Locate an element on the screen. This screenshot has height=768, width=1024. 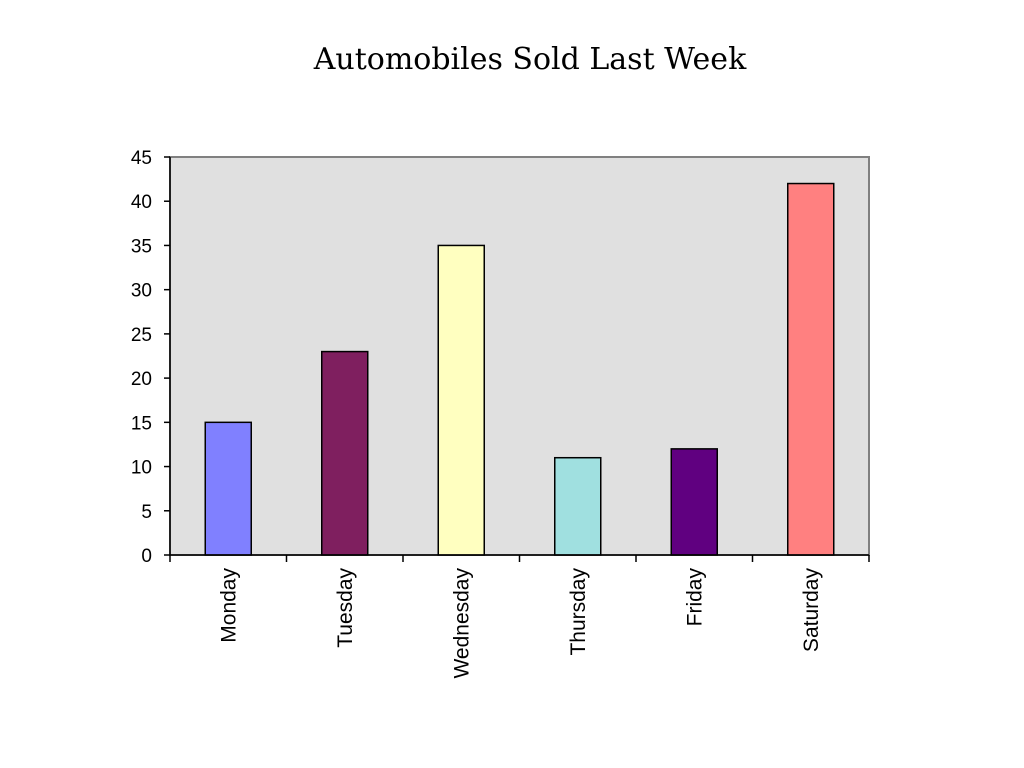
x-category-label: Tuesday is located at coordinates (345, 608).